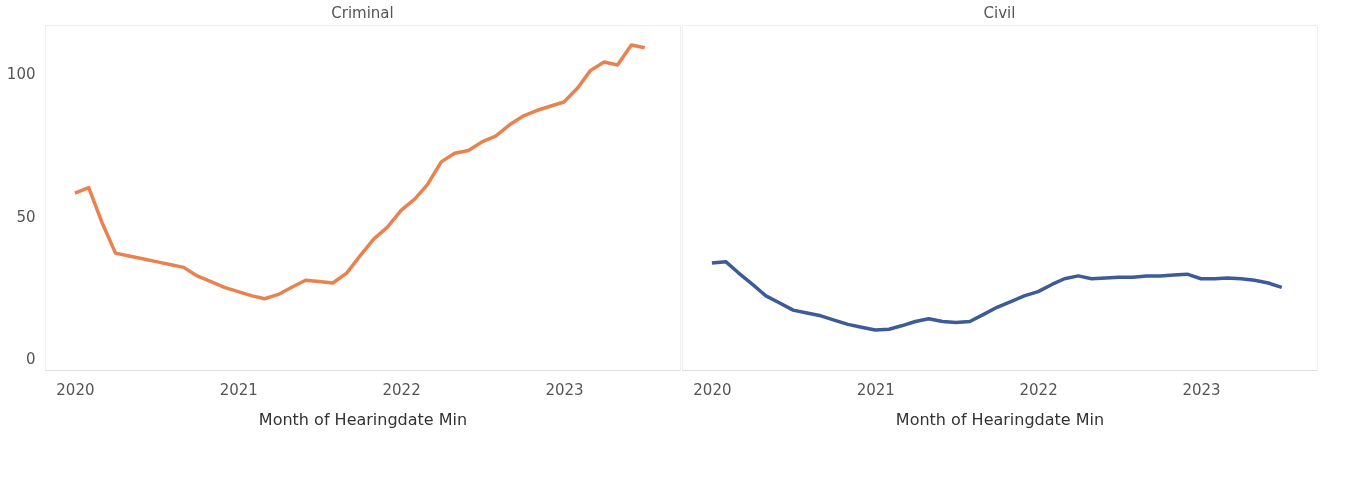 The width and height of the screenshot is (1355, 485). Describe the element at coordinates (999, 13) in the screenshot. I see `chart-title: Civil` at that location.